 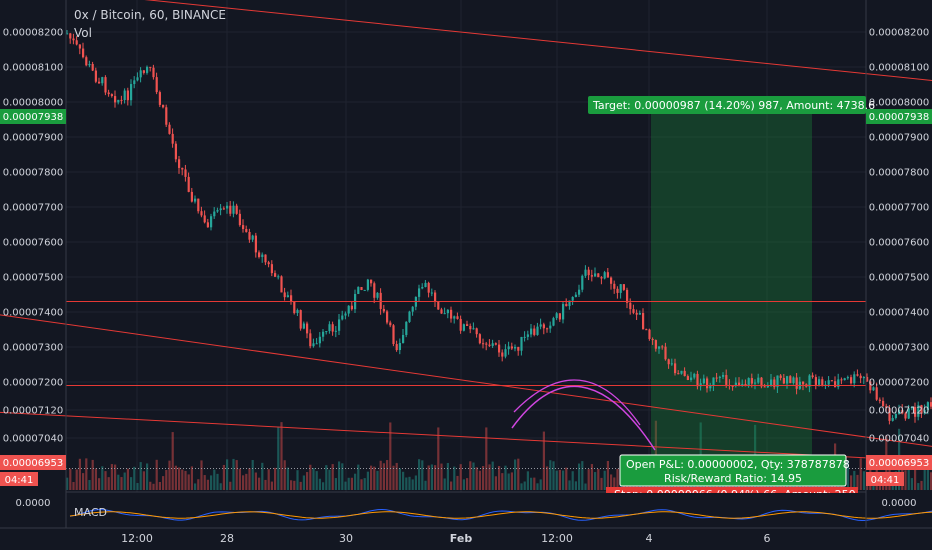 What do you see at coordinates (33, 462) in the screenshot?
I see `current-price-badge-left` at bounding box center [33, 462].